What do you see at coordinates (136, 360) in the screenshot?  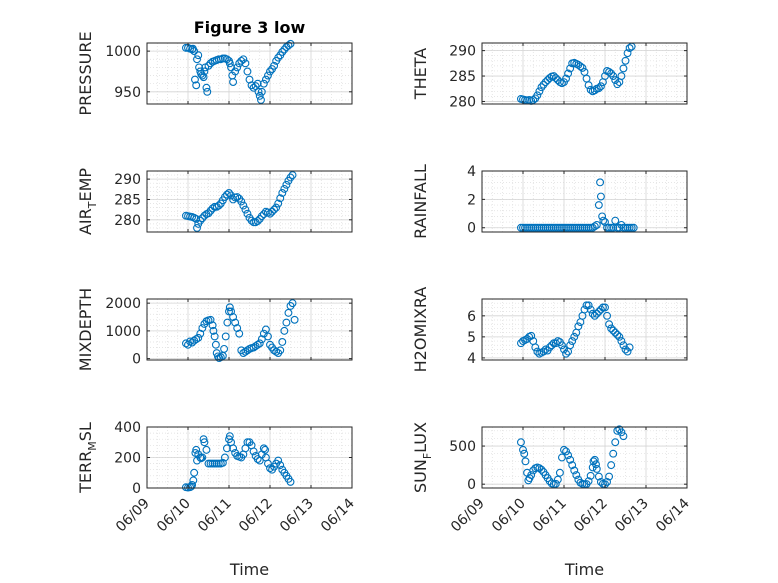 I see `panel-5-y-tick-label: 0` at bounding box center [136, 360].